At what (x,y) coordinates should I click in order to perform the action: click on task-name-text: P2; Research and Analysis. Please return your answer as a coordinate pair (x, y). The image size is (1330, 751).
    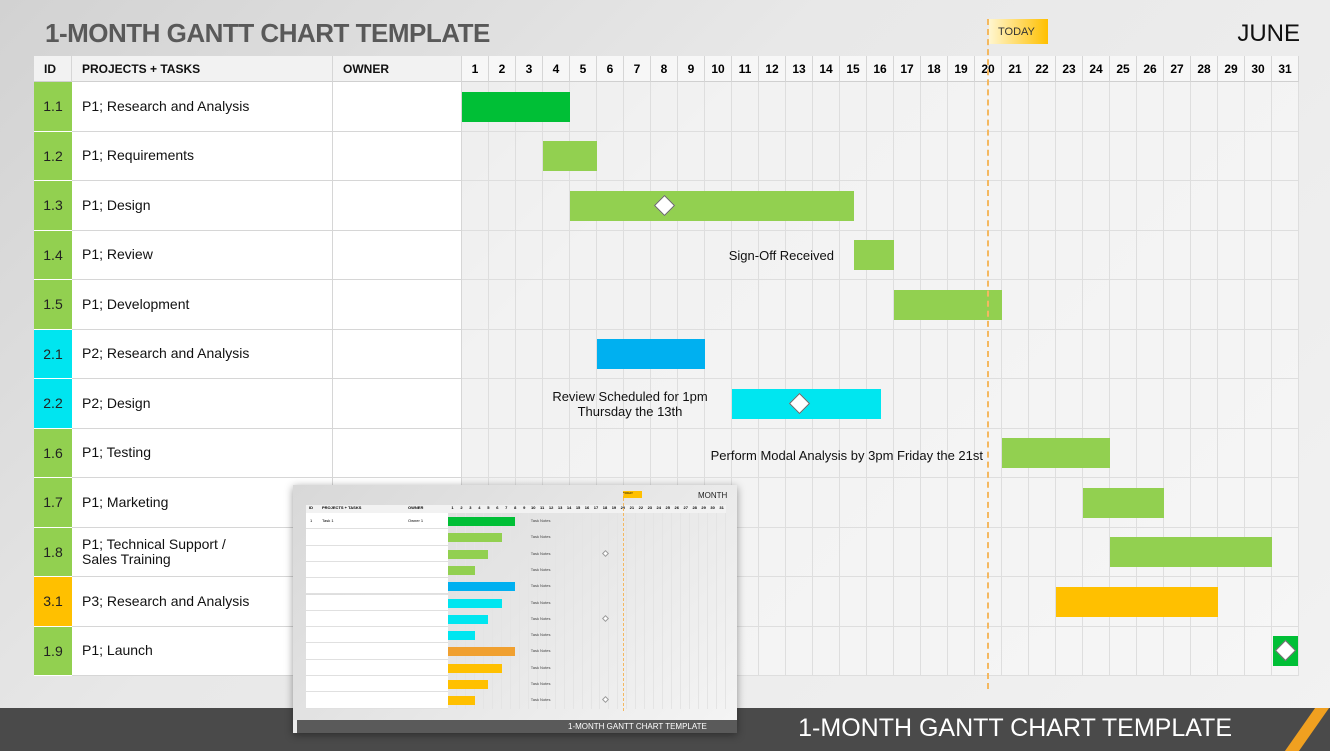
    Looking at the image, I should click on (165, 353).